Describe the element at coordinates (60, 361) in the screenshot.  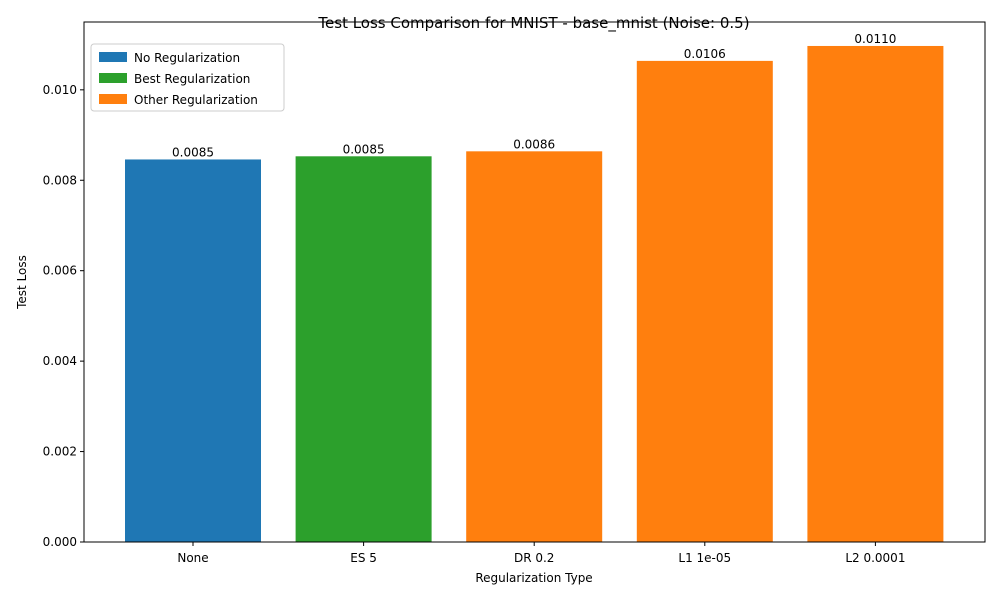
I see `y-tick-label: 0.004` at that location.